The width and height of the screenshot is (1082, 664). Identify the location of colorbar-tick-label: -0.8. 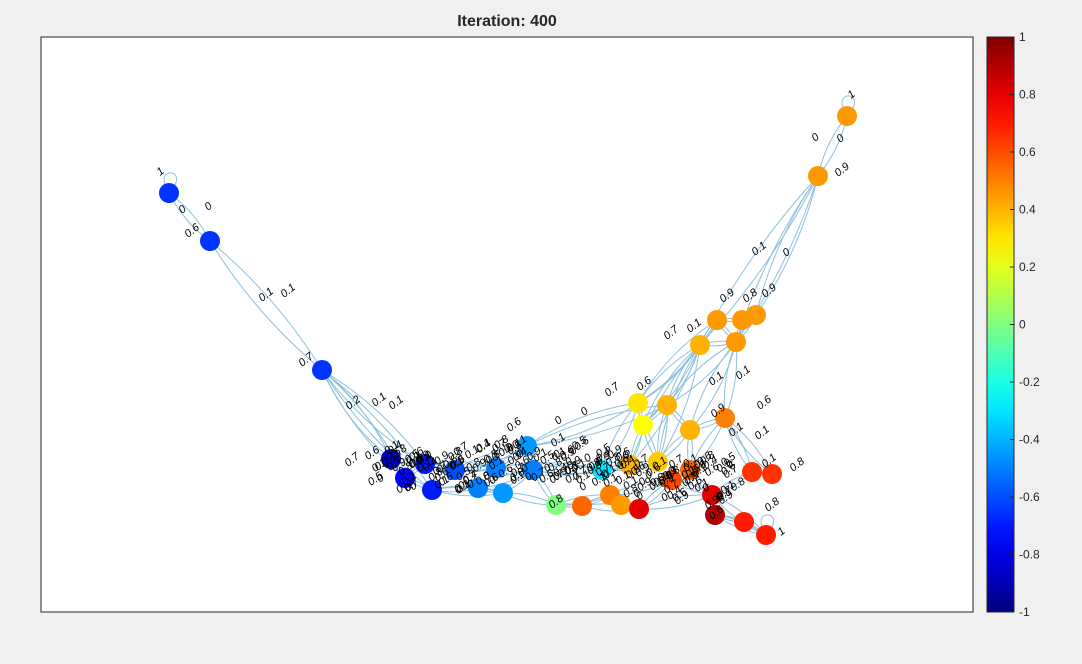
(1029, 555).